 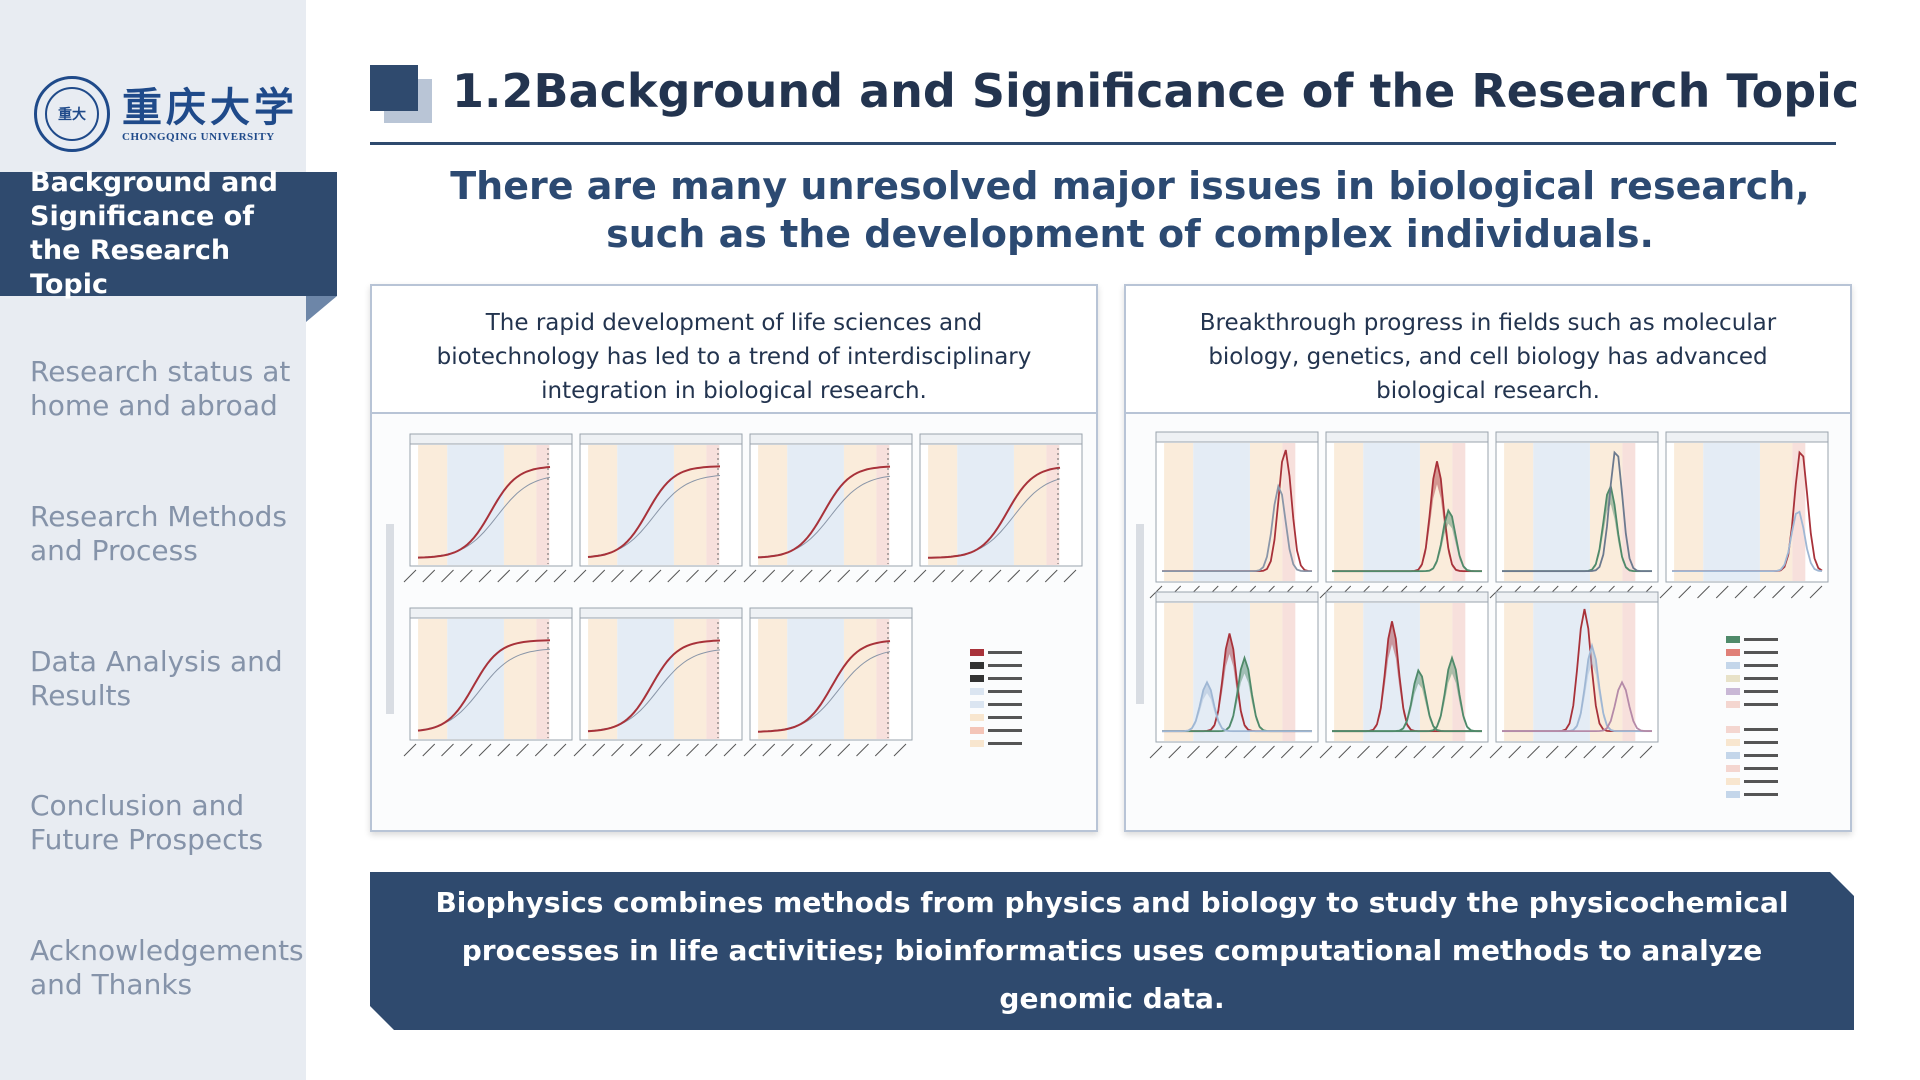 What do you see at coordinates (198, 137) in the screenshot?
I see `university-name-en: CHONGQING UNIVERSITY` at bounding box center [198, 137].